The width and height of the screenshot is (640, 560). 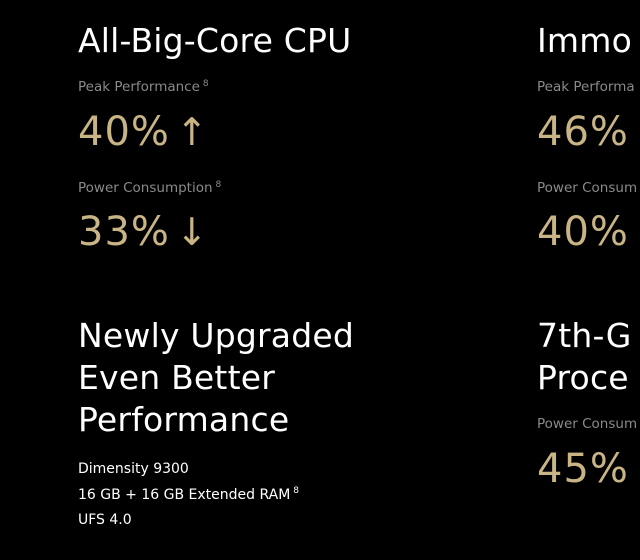 What do you see at coordinates (587, 424) in the screenshot?
I see `secondary-power2-label: Power Consum` at bounding box center [587, 424].